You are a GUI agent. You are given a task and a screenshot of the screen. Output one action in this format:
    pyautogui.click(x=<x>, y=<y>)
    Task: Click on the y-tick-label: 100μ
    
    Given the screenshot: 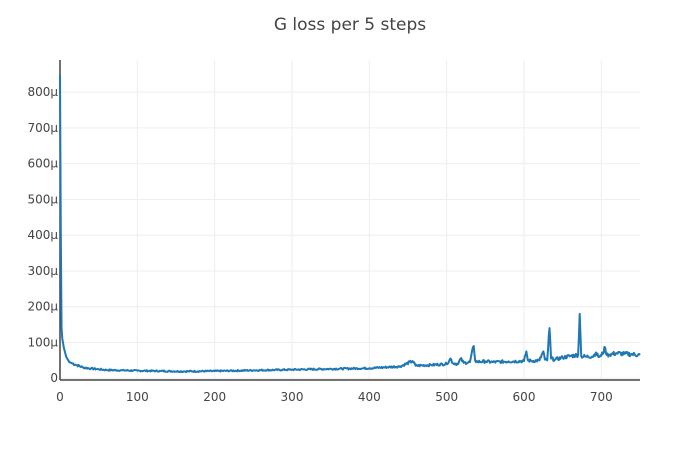 What is the action you would take?
    pyautogui.click(x=42, y=342)
    